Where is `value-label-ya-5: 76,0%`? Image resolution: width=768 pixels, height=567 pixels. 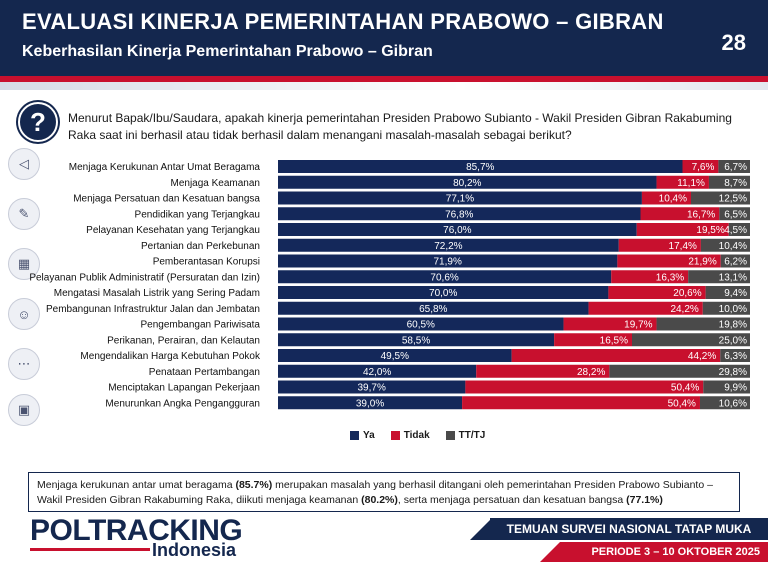 value-label-ya-5: 76,0% is located at coordinates (457, 230).